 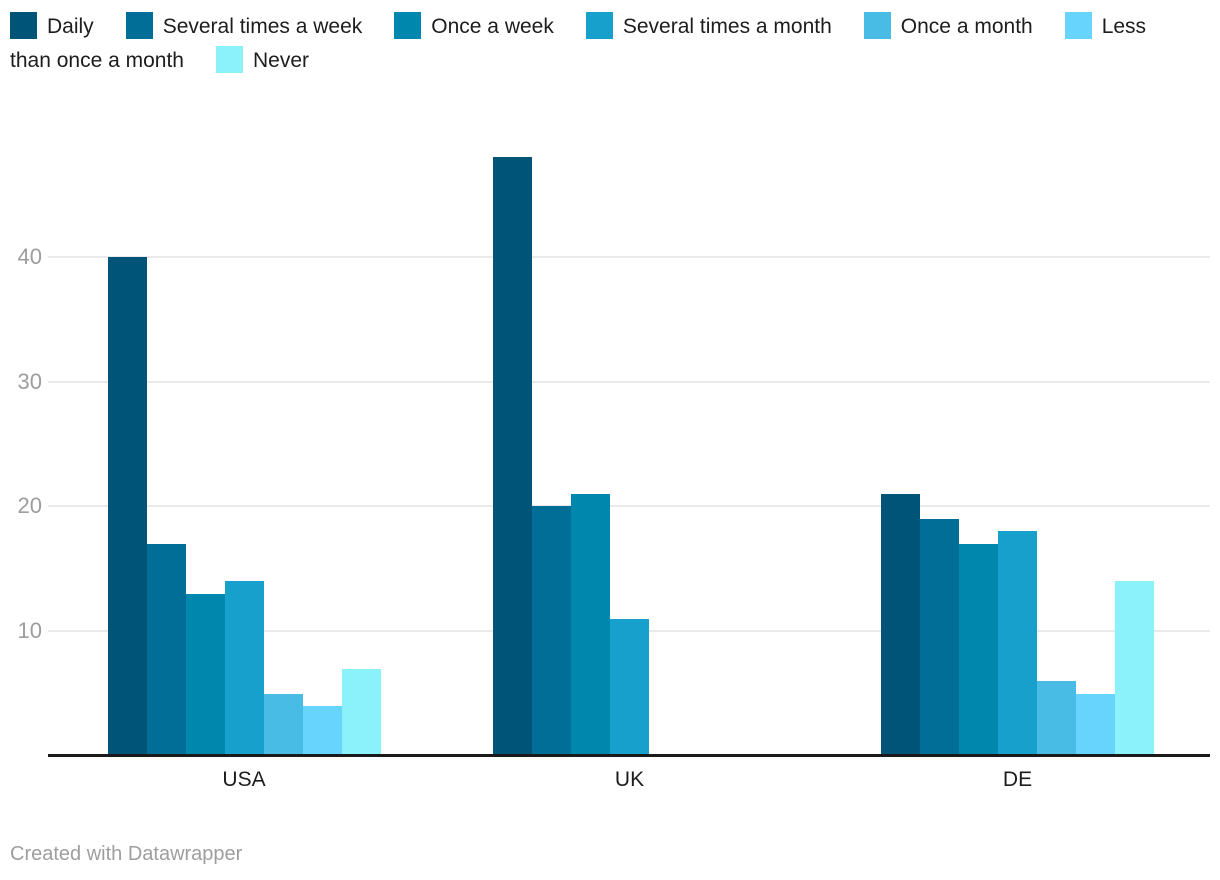 What do you see at coordinates (492, 26) in the screenshot?
I see `legend-label: Once a week` at bounding box center [492, 26].